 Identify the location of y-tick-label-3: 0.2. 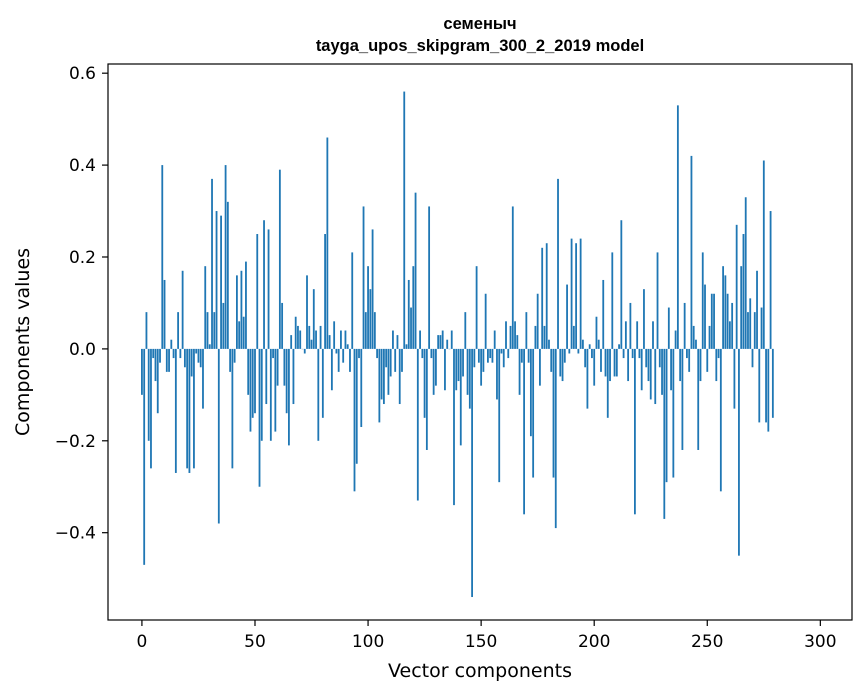
(82, 258).